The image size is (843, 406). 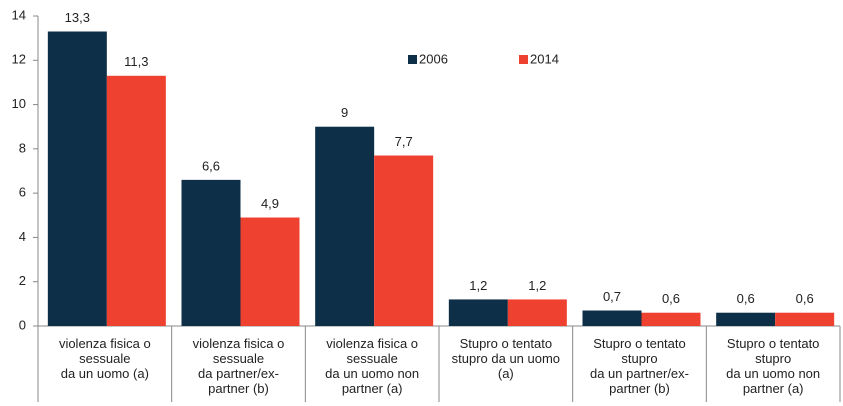 What do you see at coordinates (433, 58) in the screenshot?
I see `legend-label: 2006` at bounding box center [433, 58].